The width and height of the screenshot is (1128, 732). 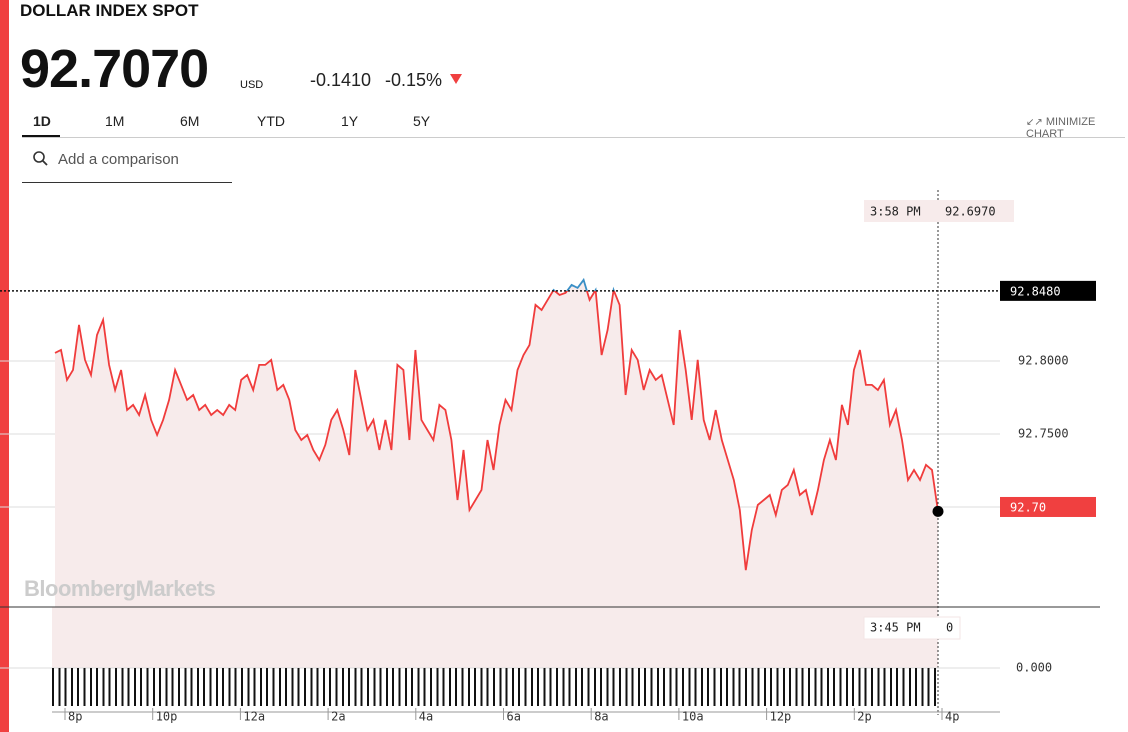 I want to click on volume-panel-bg, so click(x=495, y=637).